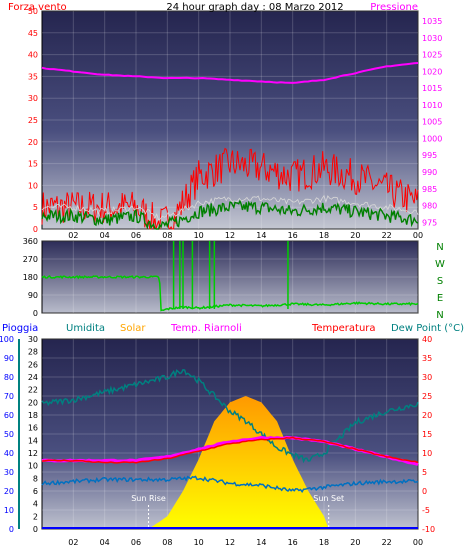 The image size is (470, 555). I want to click on solar-tick-label: 28, so click(33, 352).